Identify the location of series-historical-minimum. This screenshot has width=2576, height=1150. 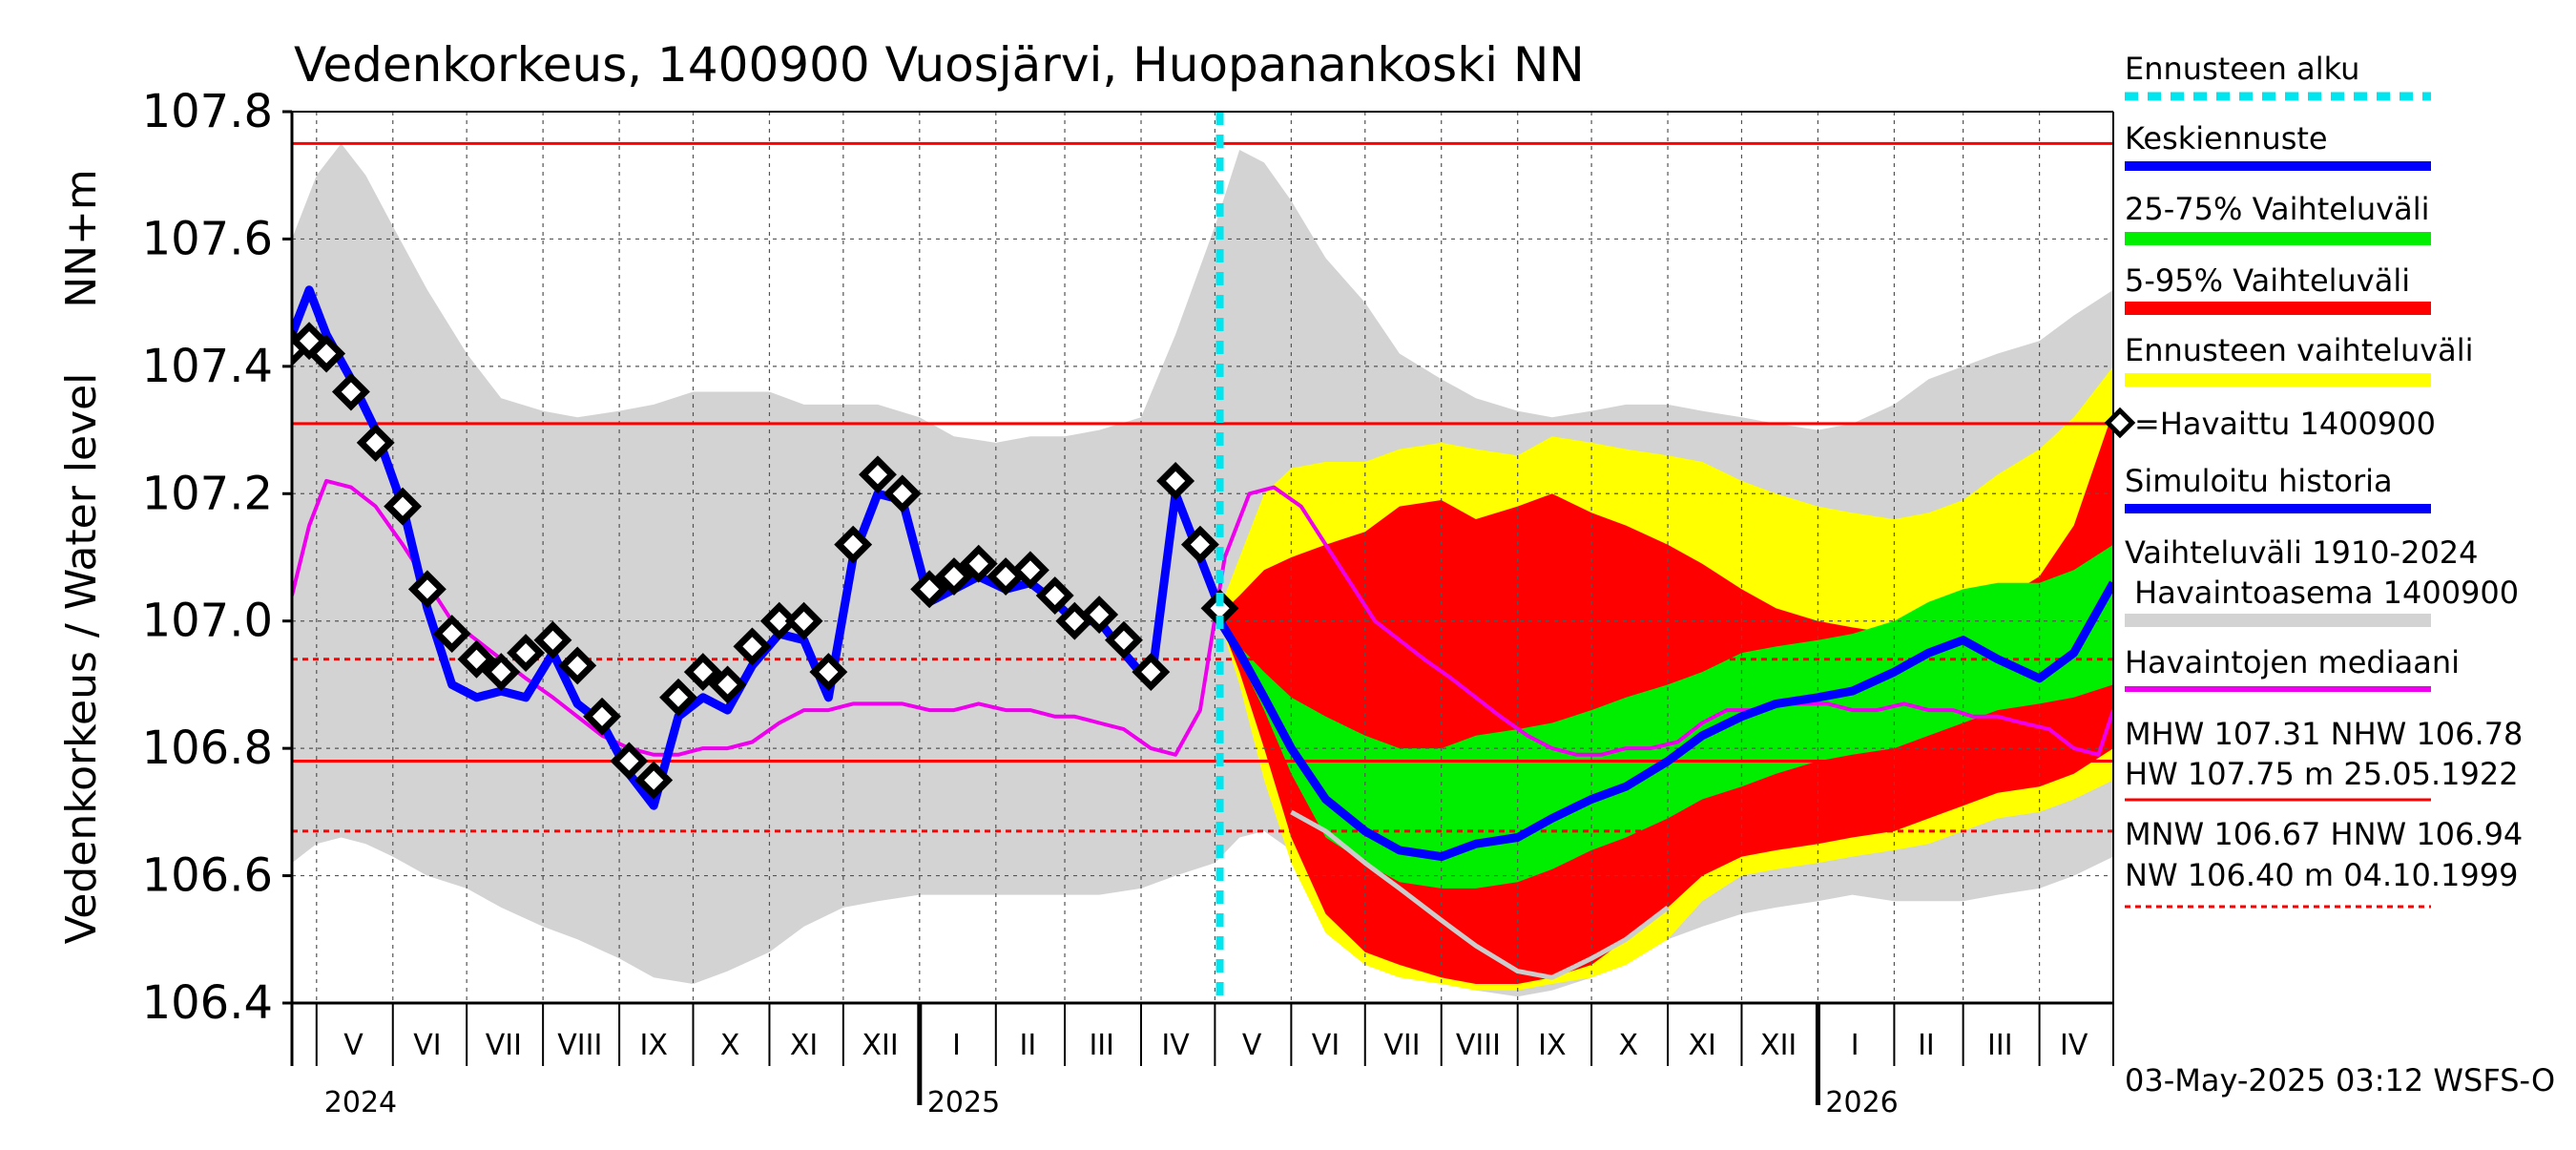
(1480, 894).